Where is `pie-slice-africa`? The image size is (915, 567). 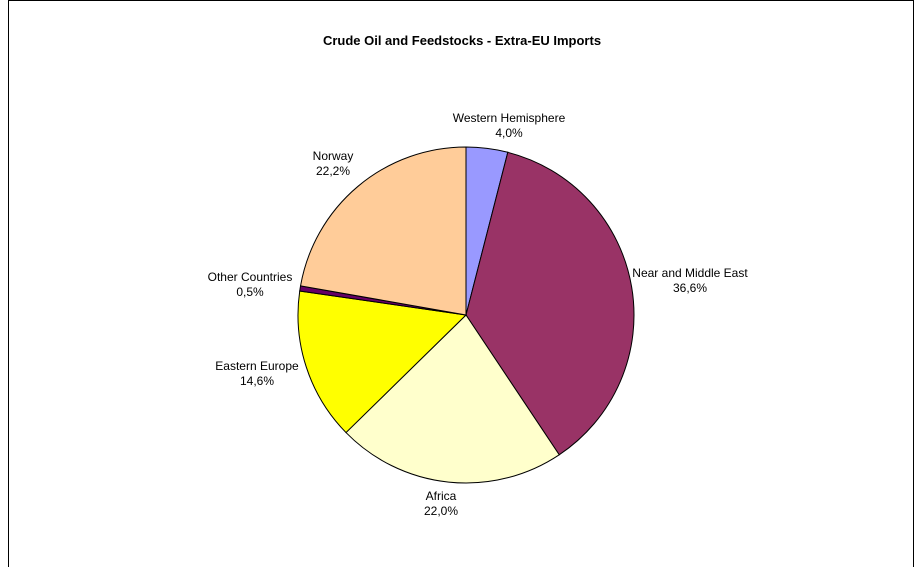 pie-slice-africa is located at coordinates (452, 399).